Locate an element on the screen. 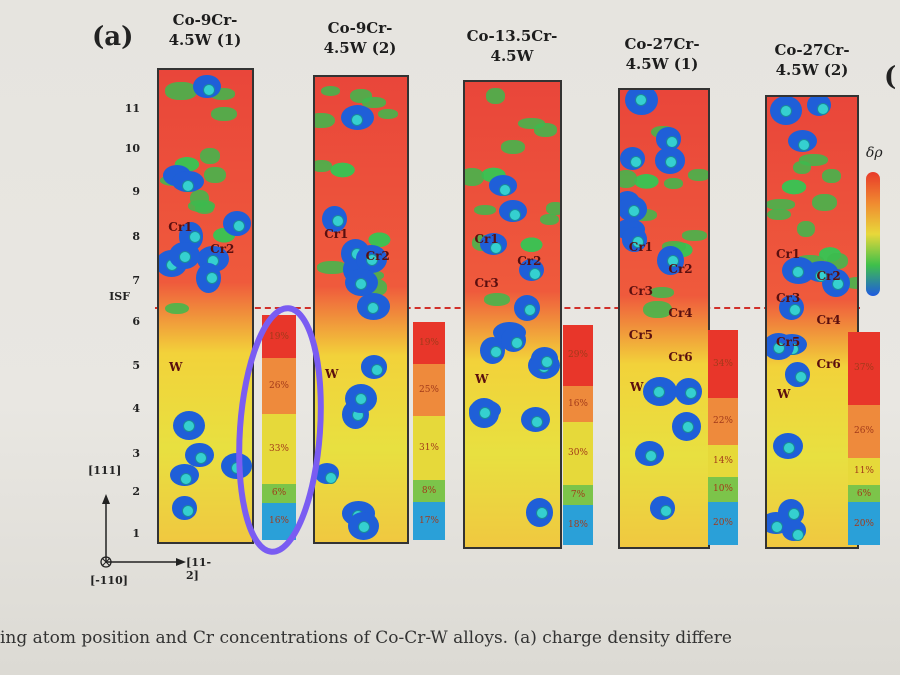 Image resolution: width=900 pixels, height=675 pixels. concentration-segment: 33% is located at coordinates (279, 449).